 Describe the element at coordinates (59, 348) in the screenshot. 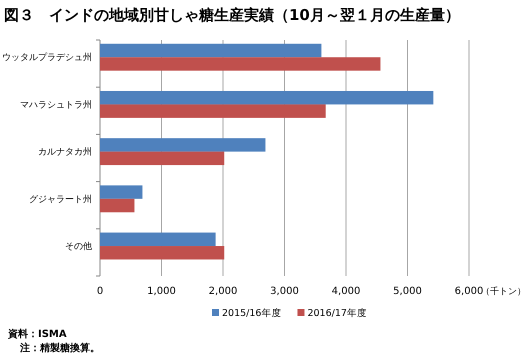

I see `text: 注：精製糖換算。` at that location.